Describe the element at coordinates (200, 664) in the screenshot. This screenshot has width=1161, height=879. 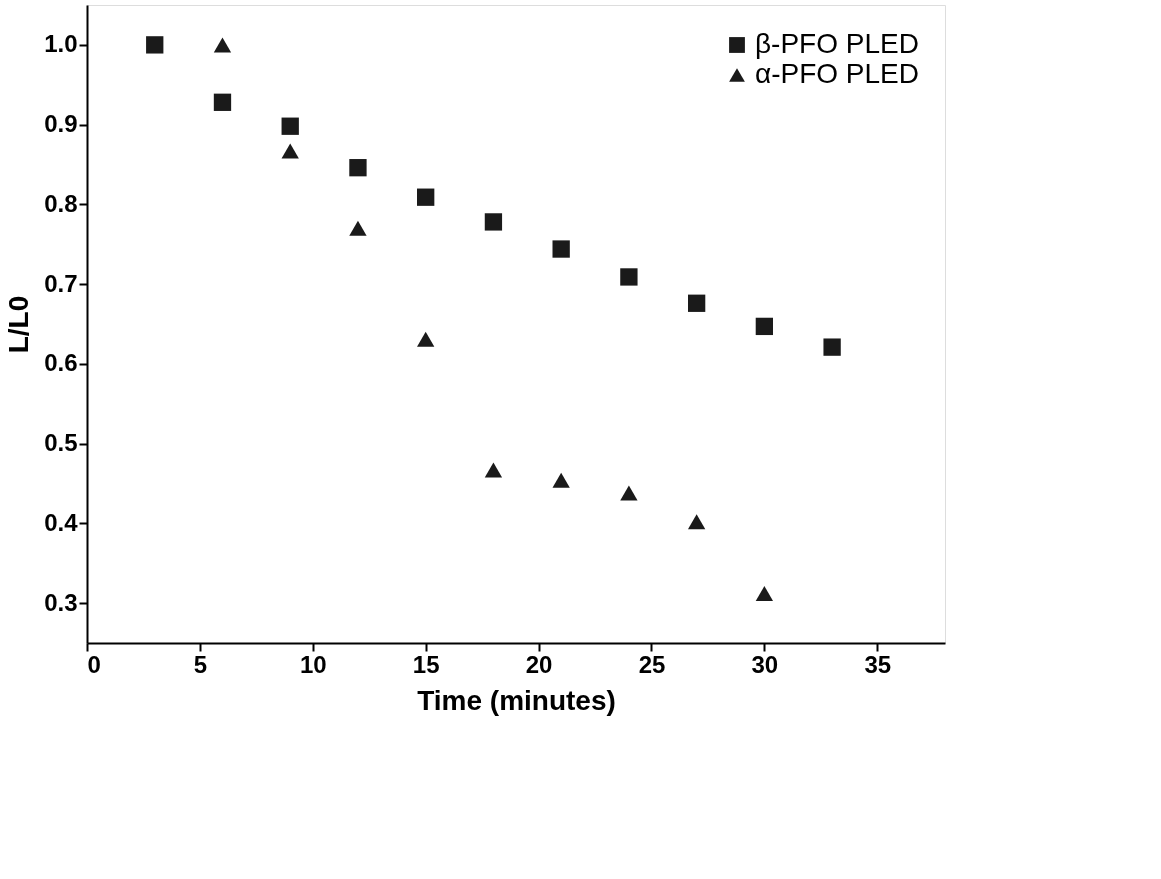
I see `x-tick-label: 5` at that location.